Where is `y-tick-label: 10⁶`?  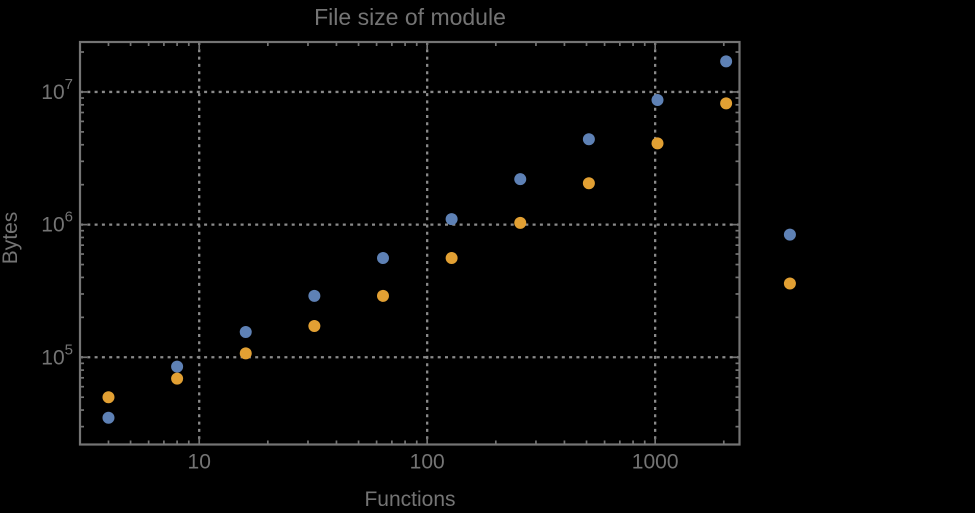
y-tick-label: 10⁶ is located at coordinates (57, 223).